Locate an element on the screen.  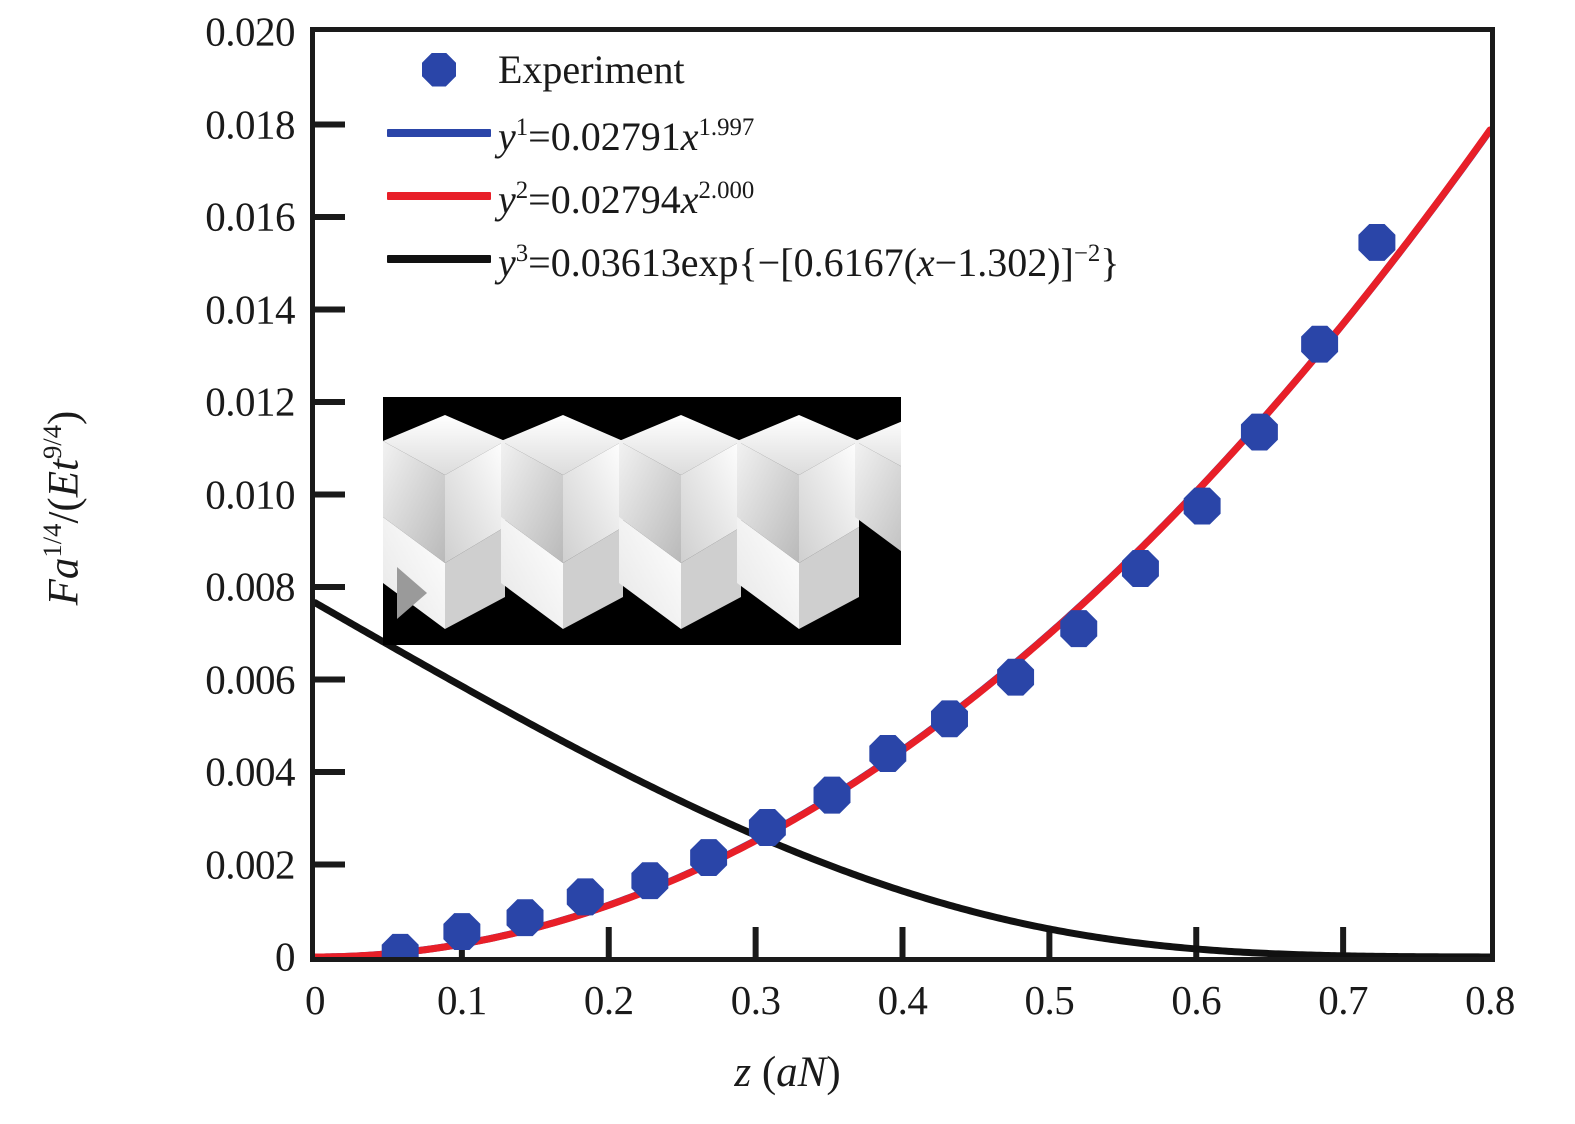
legend-line-key-red is located at coordinates (439, 195).